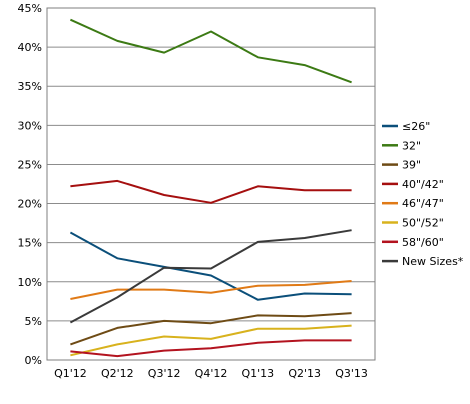  What do you see at coordinates (30, 282) in the screenshot?
I see `y-tick-label: 10%` at bounding box center [30, 282].